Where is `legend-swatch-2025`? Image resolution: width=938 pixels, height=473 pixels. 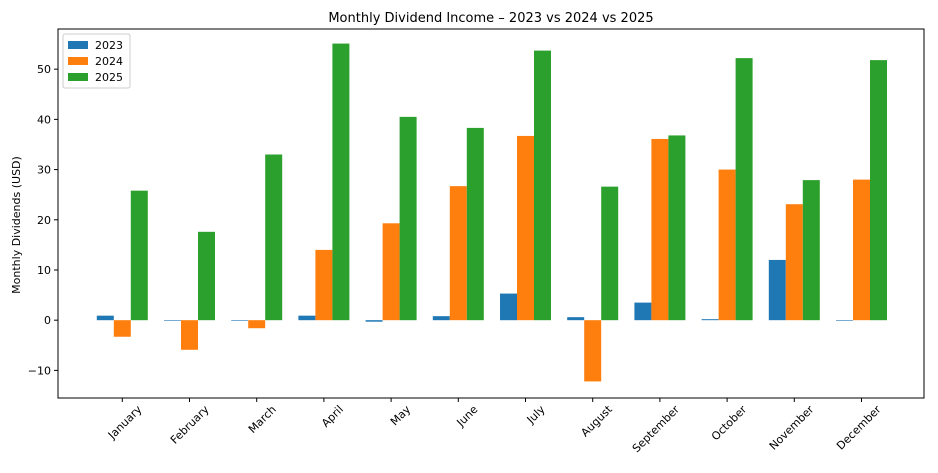
legend-swatch-2025 is located at coordinates (78, 77).